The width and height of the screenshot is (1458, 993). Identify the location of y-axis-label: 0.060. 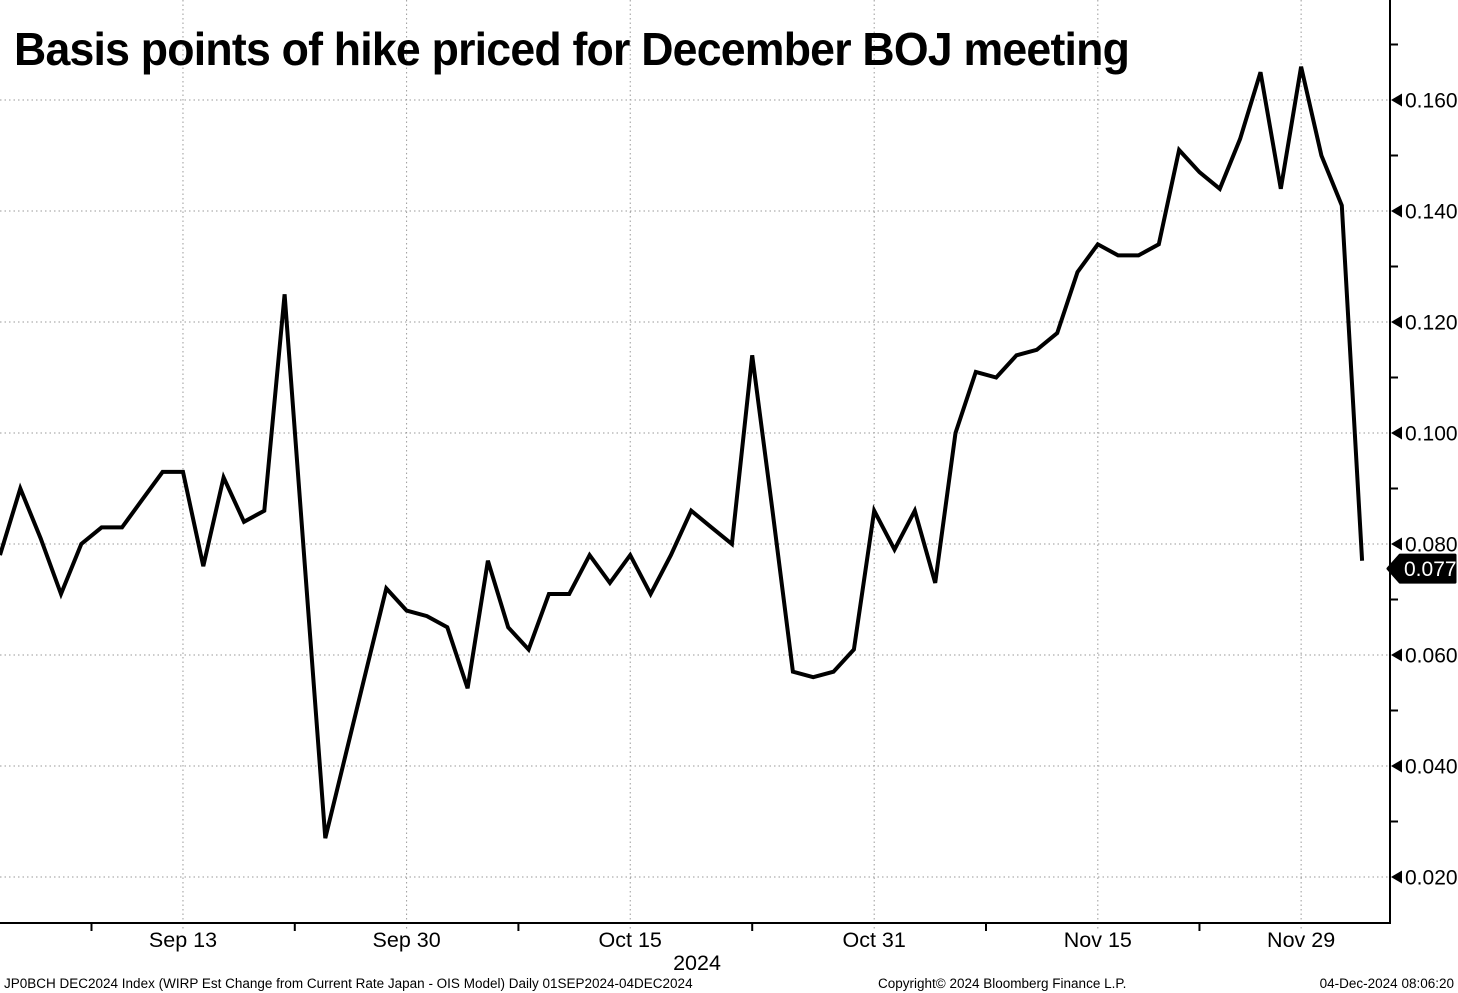
(1431, 656).